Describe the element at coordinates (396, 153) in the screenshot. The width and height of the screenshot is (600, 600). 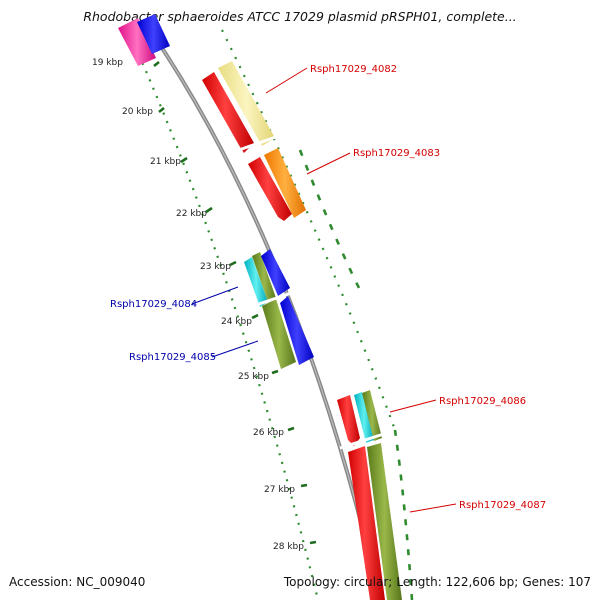
I see `gene-label-4083: Rsph17029_4083` at that location.